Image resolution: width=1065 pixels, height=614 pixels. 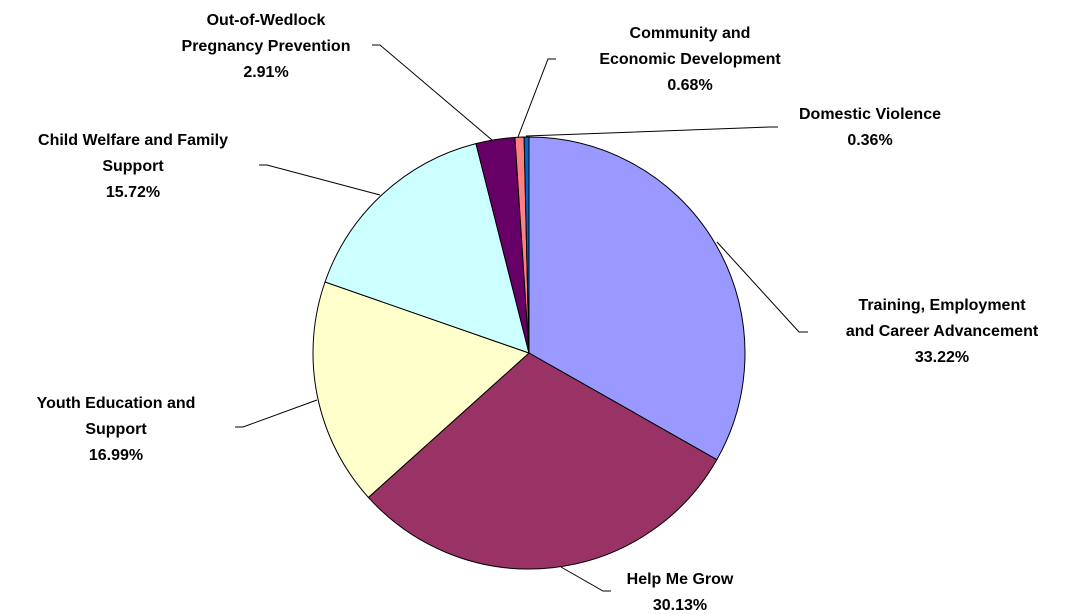 What do you see at coordinates (942, 357) in the screenshot?
I see `slice-value: 33.22%` at bounding box center [942, 357].